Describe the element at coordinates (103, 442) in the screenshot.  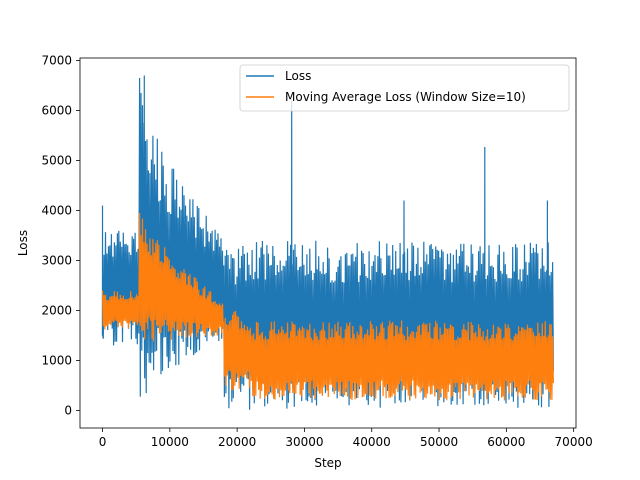
I see `x-tick-label: 0` at that location.